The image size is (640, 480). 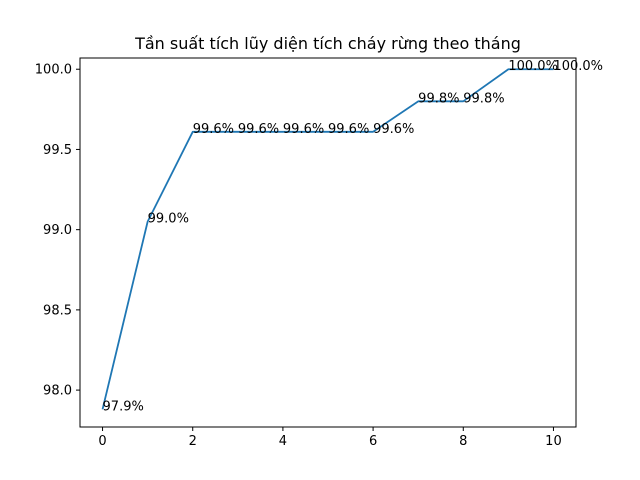 What do you see at coordinates (193, 441) in the screenshot?
I see `x-tick-label-2: 2` at bounding box center [193, 441].